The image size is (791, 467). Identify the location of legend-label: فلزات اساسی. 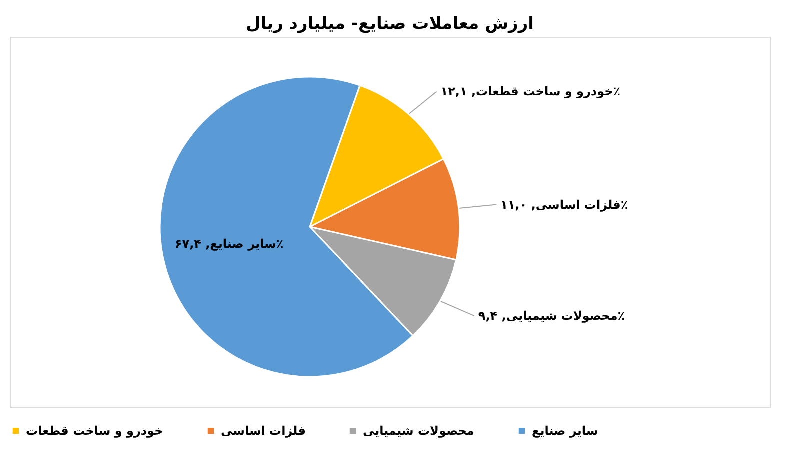
(263, 431).